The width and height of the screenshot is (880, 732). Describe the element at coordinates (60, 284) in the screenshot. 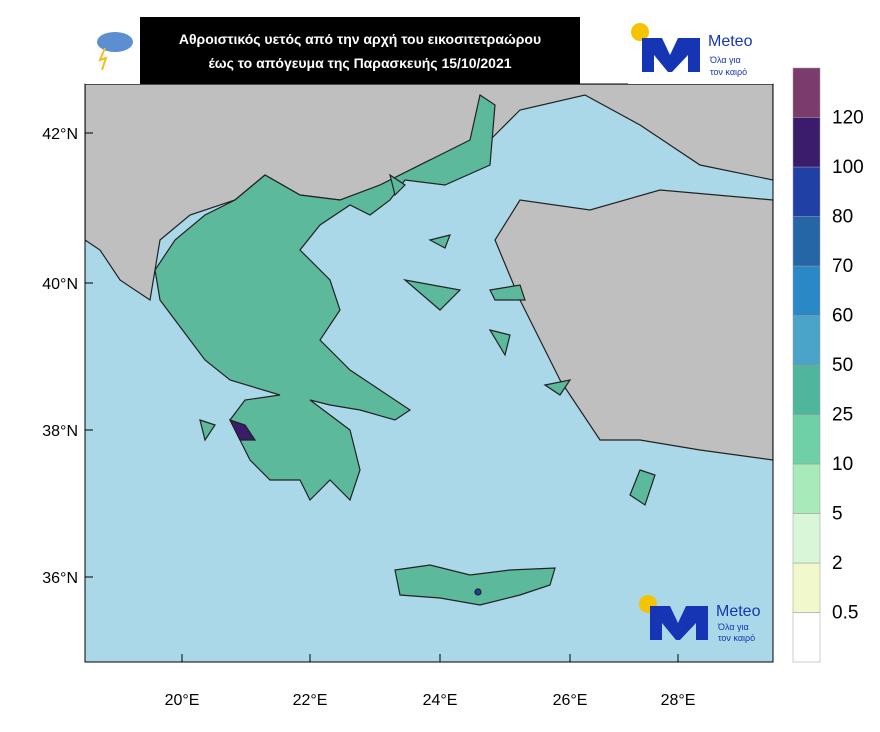

I see `lat-label: 40°N` at that location.